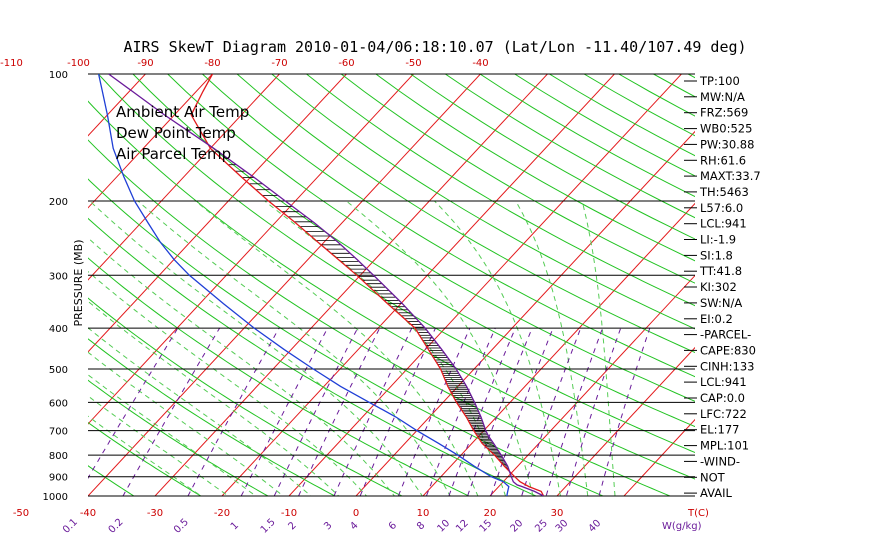  I want to click on pressure-tick-label: 1000, so click(55, 497).